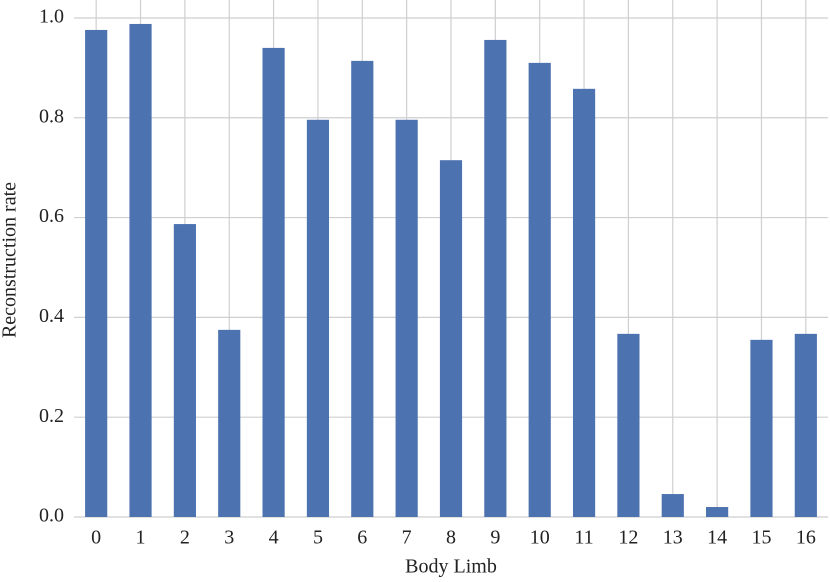 The image size is (830, 582). What do you see at coordinates (51, 416) in the screenshot?
I see `y-tick-label: 0.2` at bounding box center [51, 416].